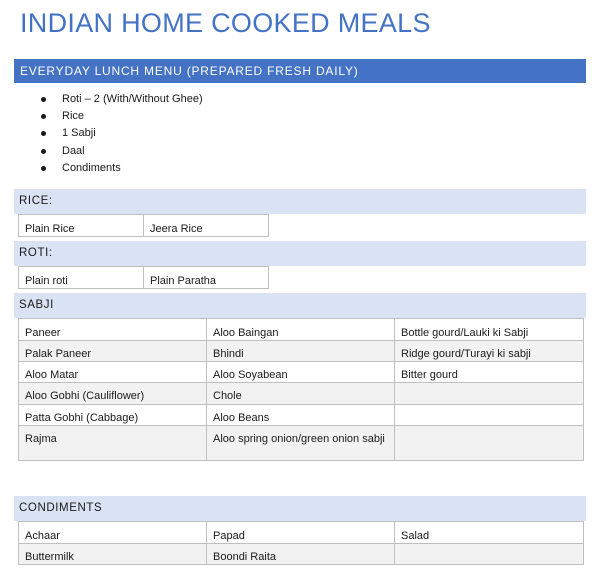  I want to click on list-item: 1 Sabji, so click(121, 133).